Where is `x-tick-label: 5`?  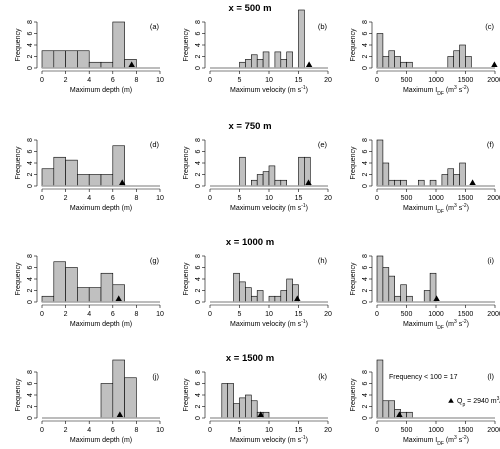
x-tick-label: 5 is located at coordinates (240, 80).